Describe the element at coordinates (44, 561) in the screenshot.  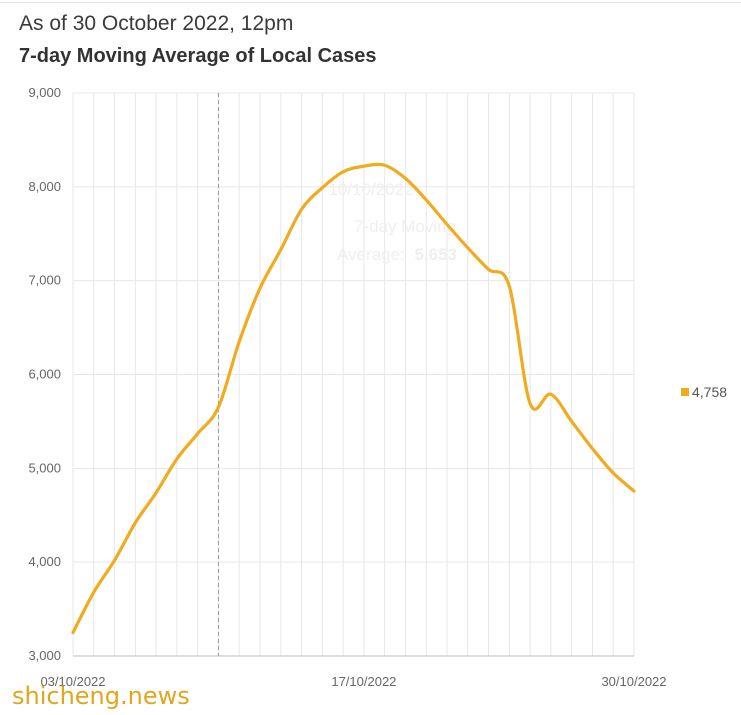
I see `y-tick-label: 4,000` at that location.